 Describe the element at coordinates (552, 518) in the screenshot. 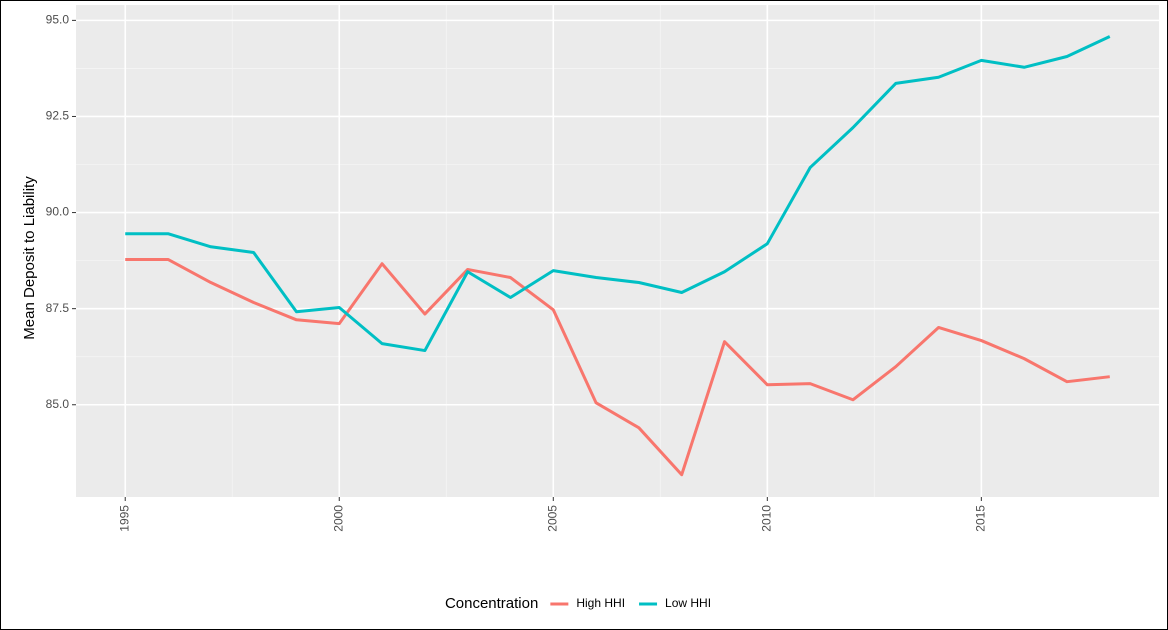

I see `x-tick-label: 2005` at that location.